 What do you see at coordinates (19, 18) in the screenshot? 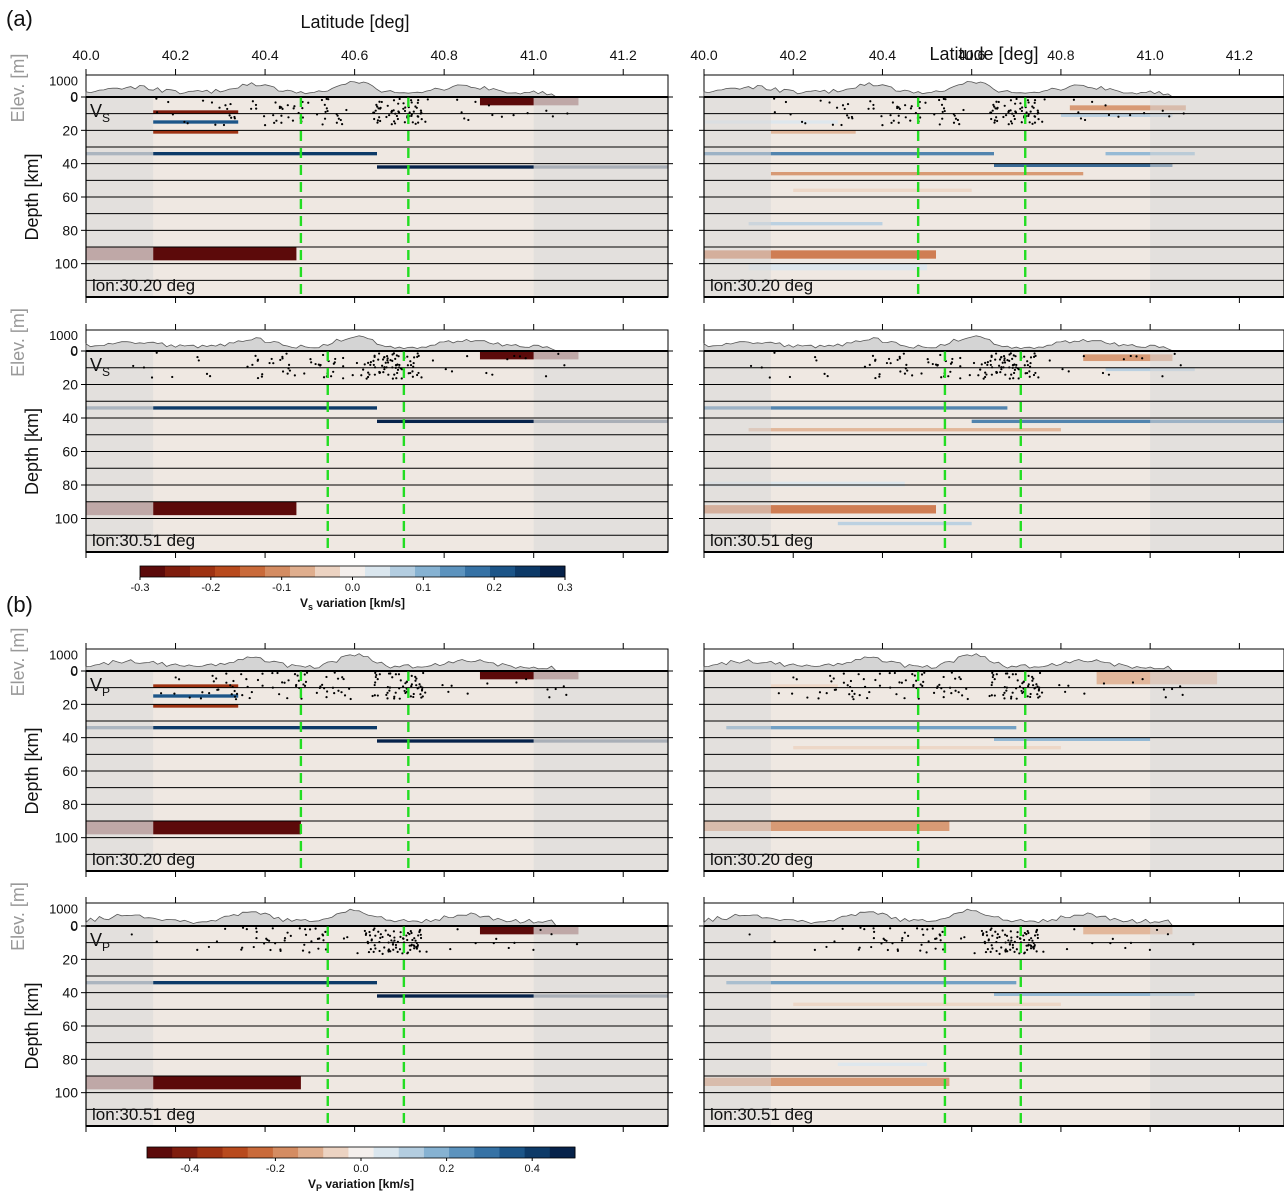
I see `panel-label-a: (a)` at bounding box center [19, 18].